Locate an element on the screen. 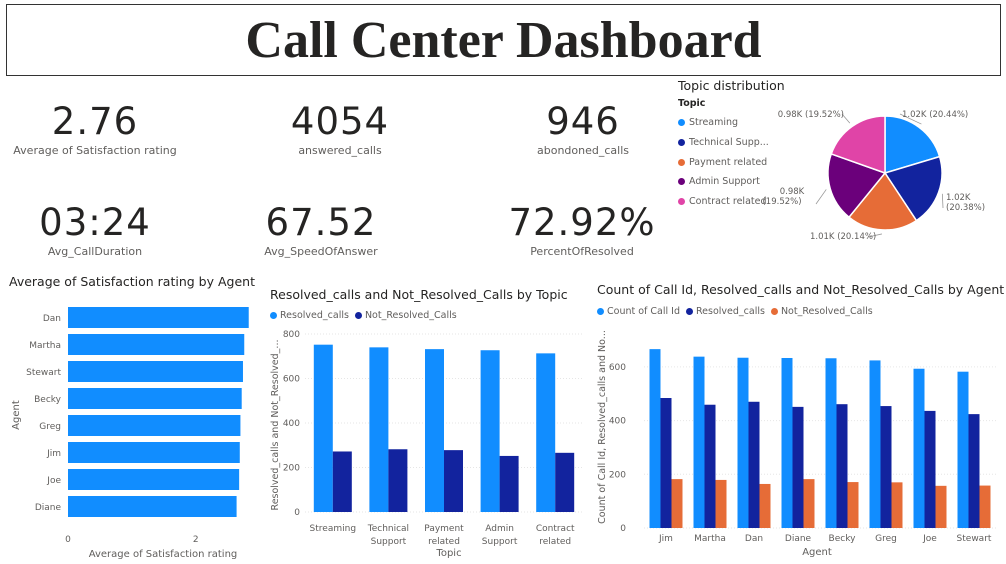  y-tick-label: Joe is located at coordinates (53, 481).